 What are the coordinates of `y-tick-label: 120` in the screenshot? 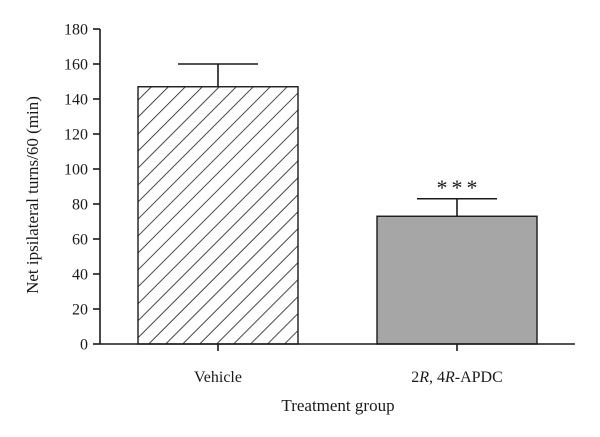 It's located at (76, 135).